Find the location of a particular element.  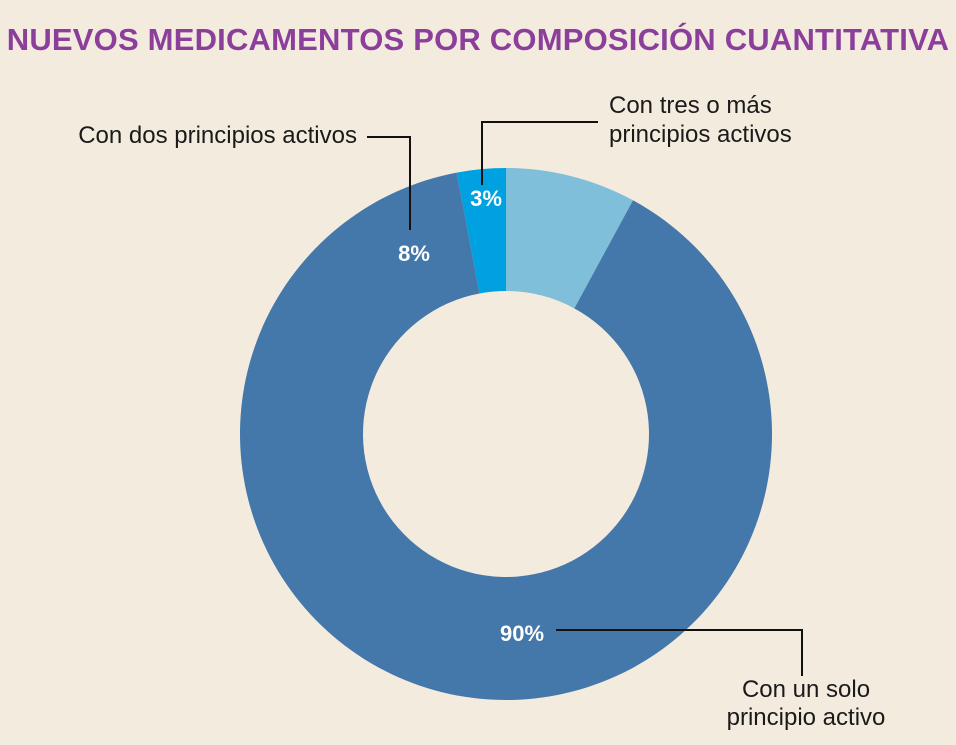

category-label-line: Con dos principios activos is located at coordinates (217, 135).